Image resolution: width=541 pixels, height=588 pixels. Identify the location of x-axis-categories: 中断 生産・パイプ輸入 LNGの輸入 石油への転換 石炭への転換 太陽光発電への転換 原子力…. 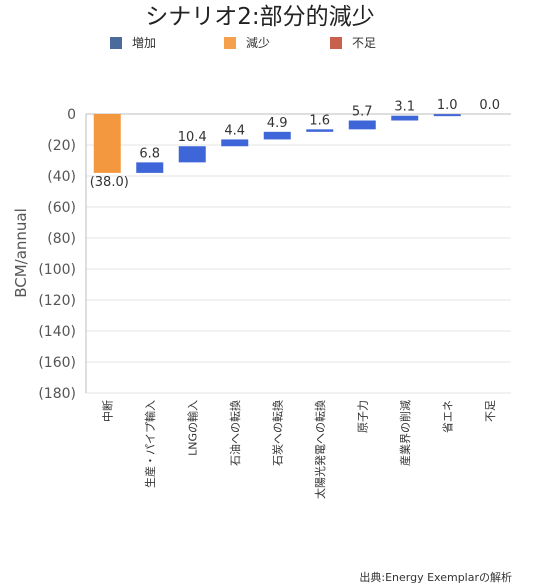
(298, 449).